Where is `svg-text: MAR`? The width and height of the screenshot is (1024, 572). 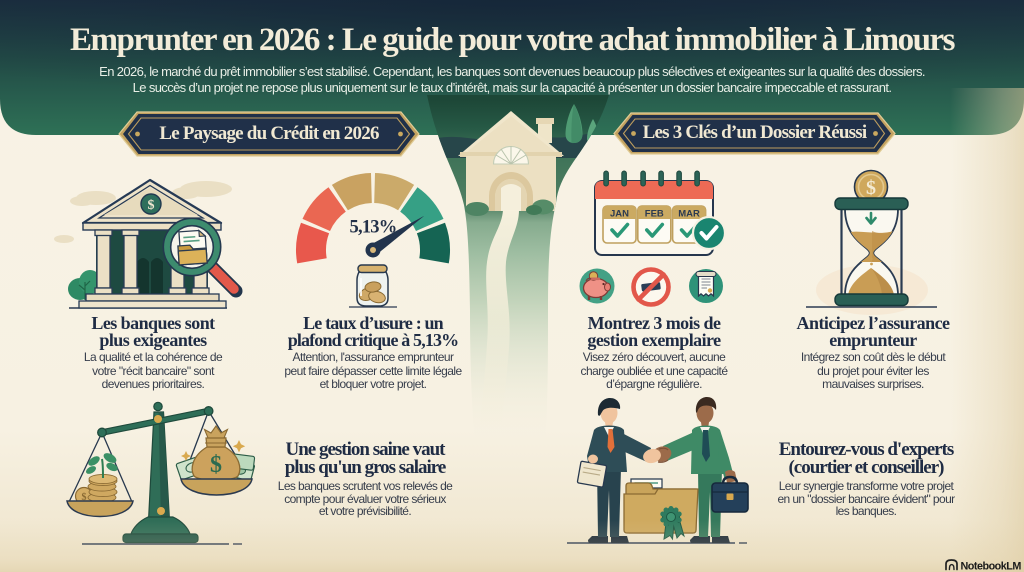 svg-text: MAR is located at coordinates (689, 214).